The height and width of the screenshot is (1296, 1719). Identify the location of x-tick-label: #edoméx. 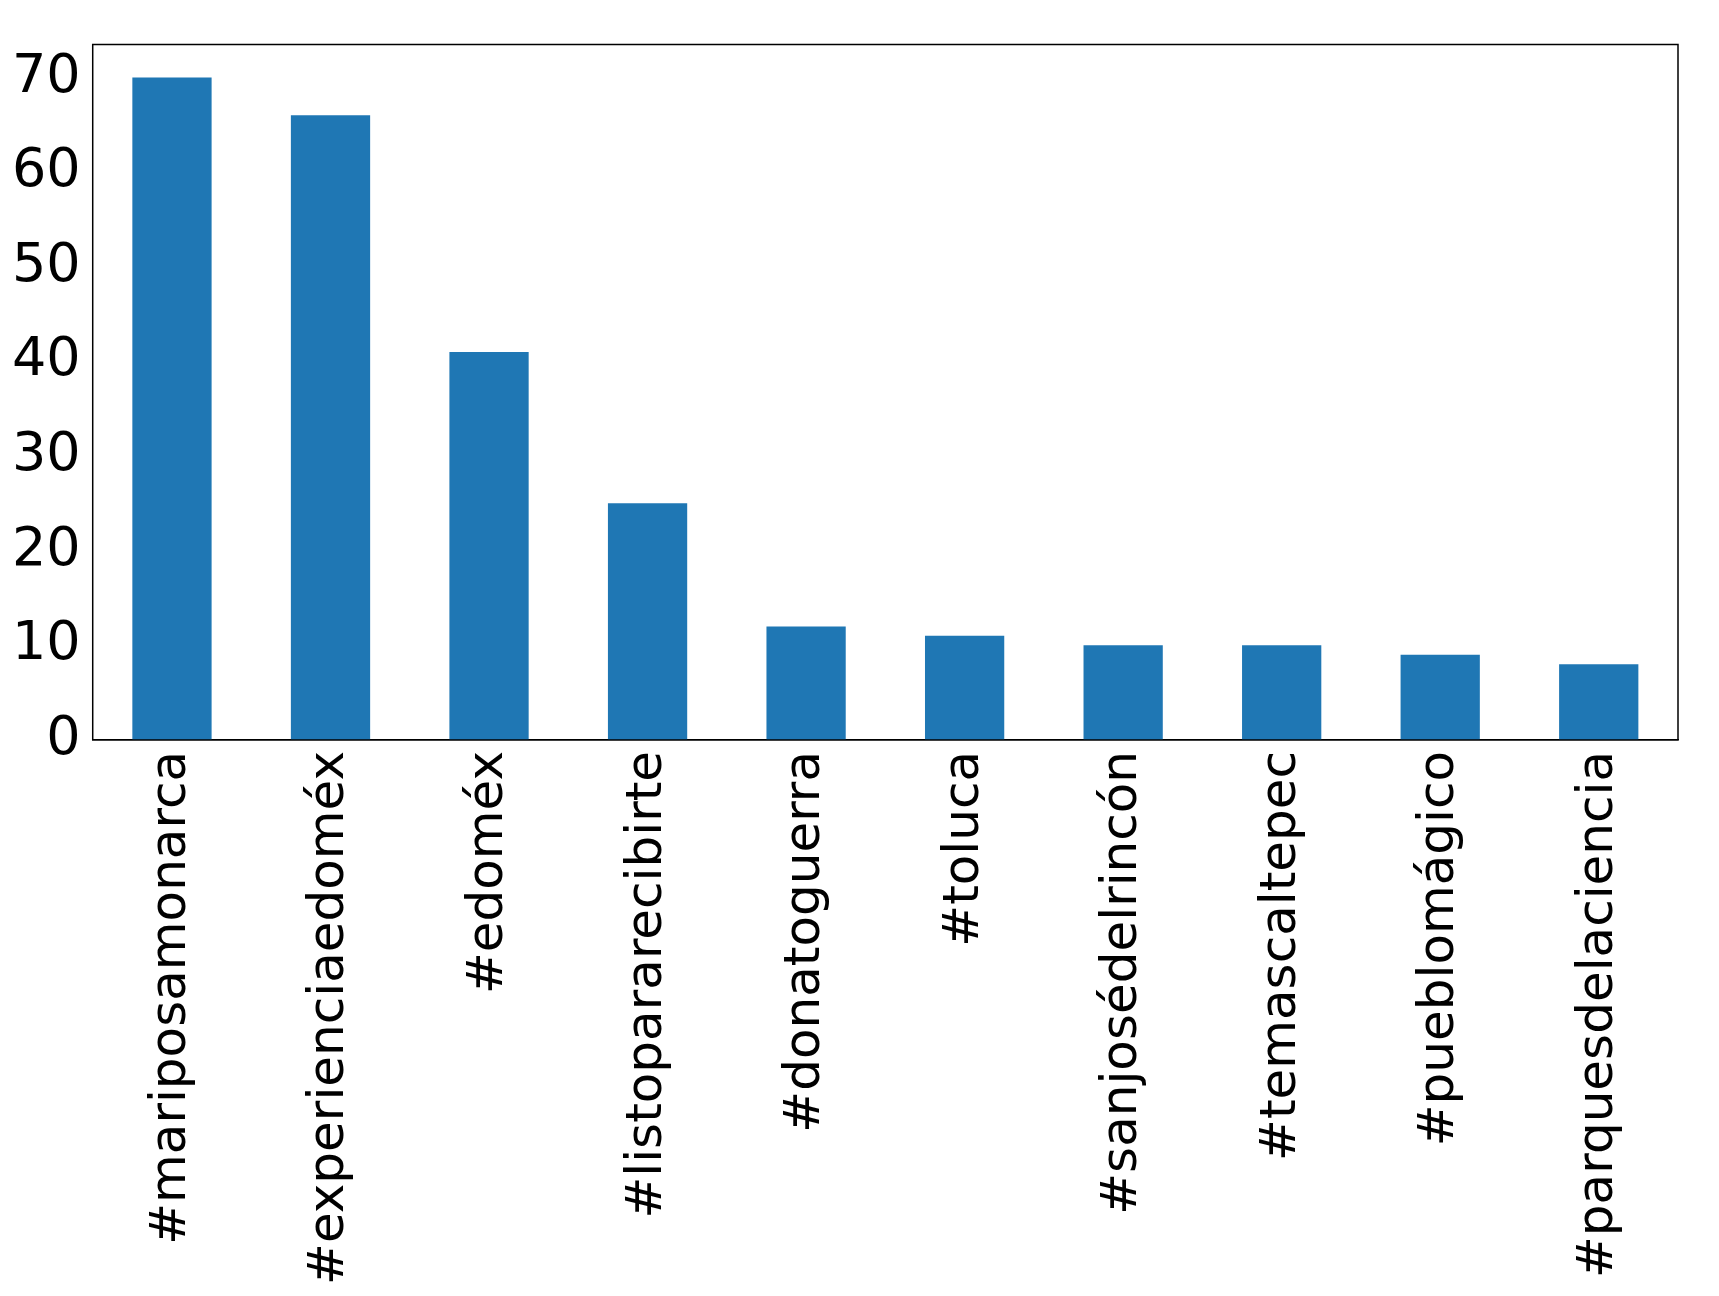
(485, 872).